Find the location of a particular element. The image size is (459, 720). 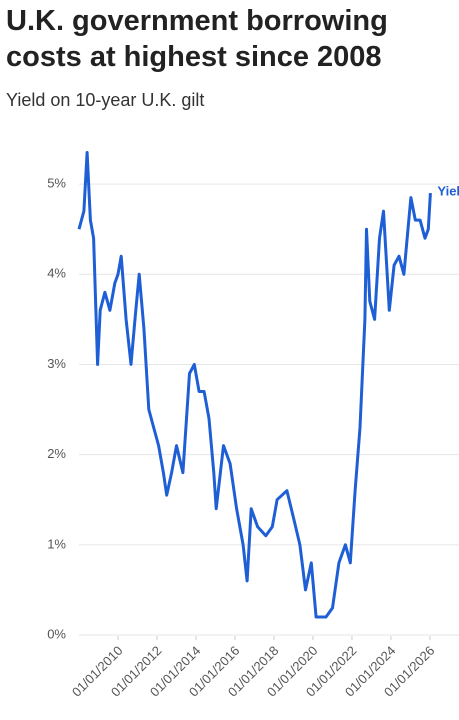

y-tick-label: 3% is located at coordinates (56, 363).